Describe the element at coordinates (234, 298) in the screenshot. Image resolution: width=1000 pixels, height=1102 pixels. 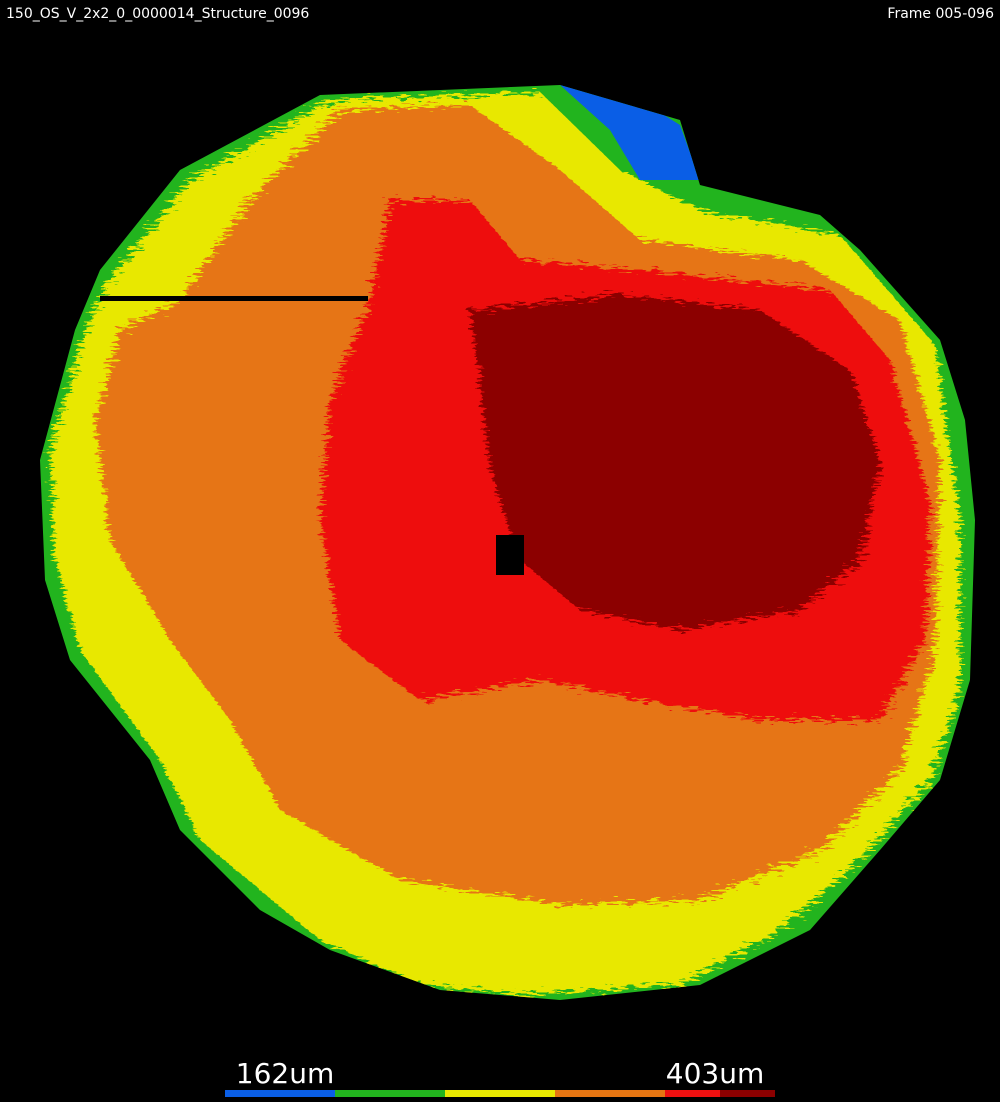
I see `scan-gap` at that location.